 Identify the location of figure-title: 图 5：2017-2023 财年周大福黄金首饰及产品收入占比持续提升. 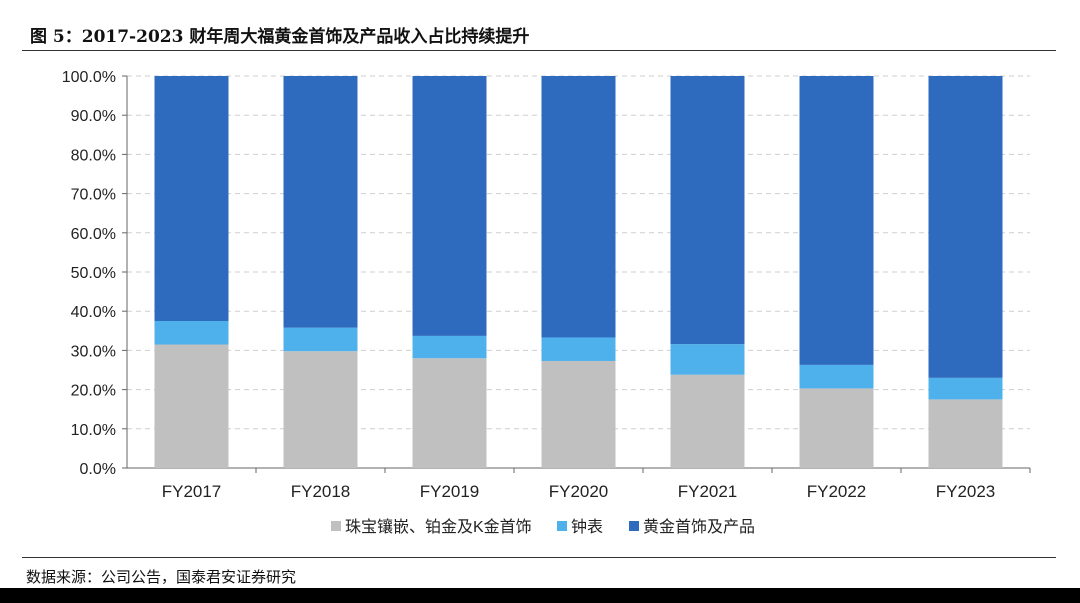
(280, 37).